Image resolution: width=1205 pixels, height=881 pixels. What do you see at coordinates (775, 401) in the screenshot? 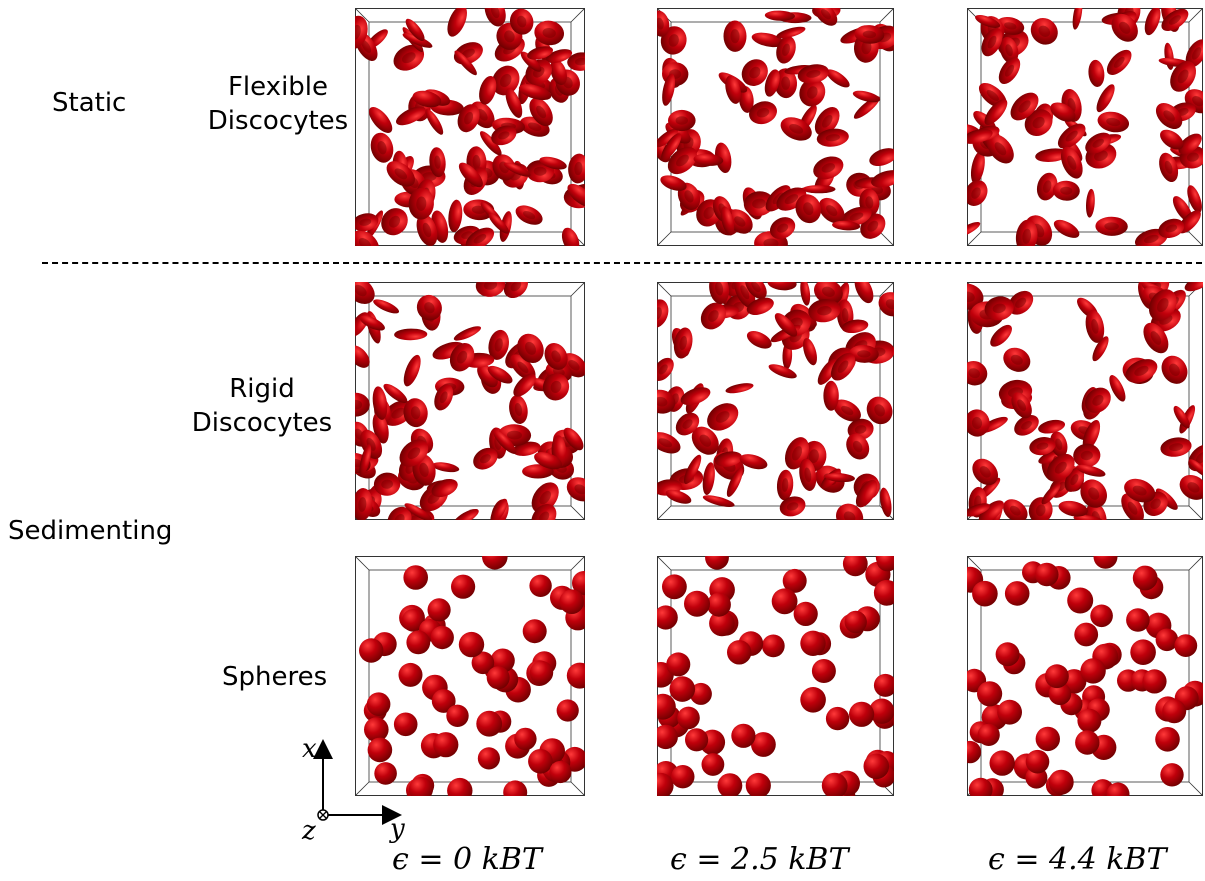
I see `sim-panel-rigid-col2` at bounding box center [775, 401].